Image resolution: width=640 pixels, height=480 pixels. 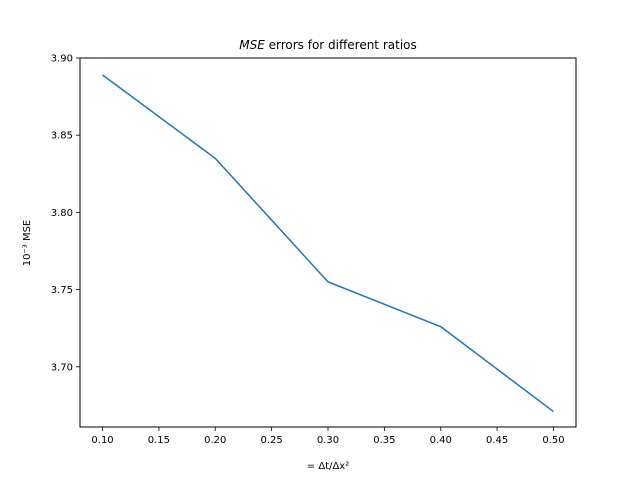 What do you see at coordinates (497, 440) in the screenshot?
I see `x-tick-label: 0.45` at bounding box center [497, 440].